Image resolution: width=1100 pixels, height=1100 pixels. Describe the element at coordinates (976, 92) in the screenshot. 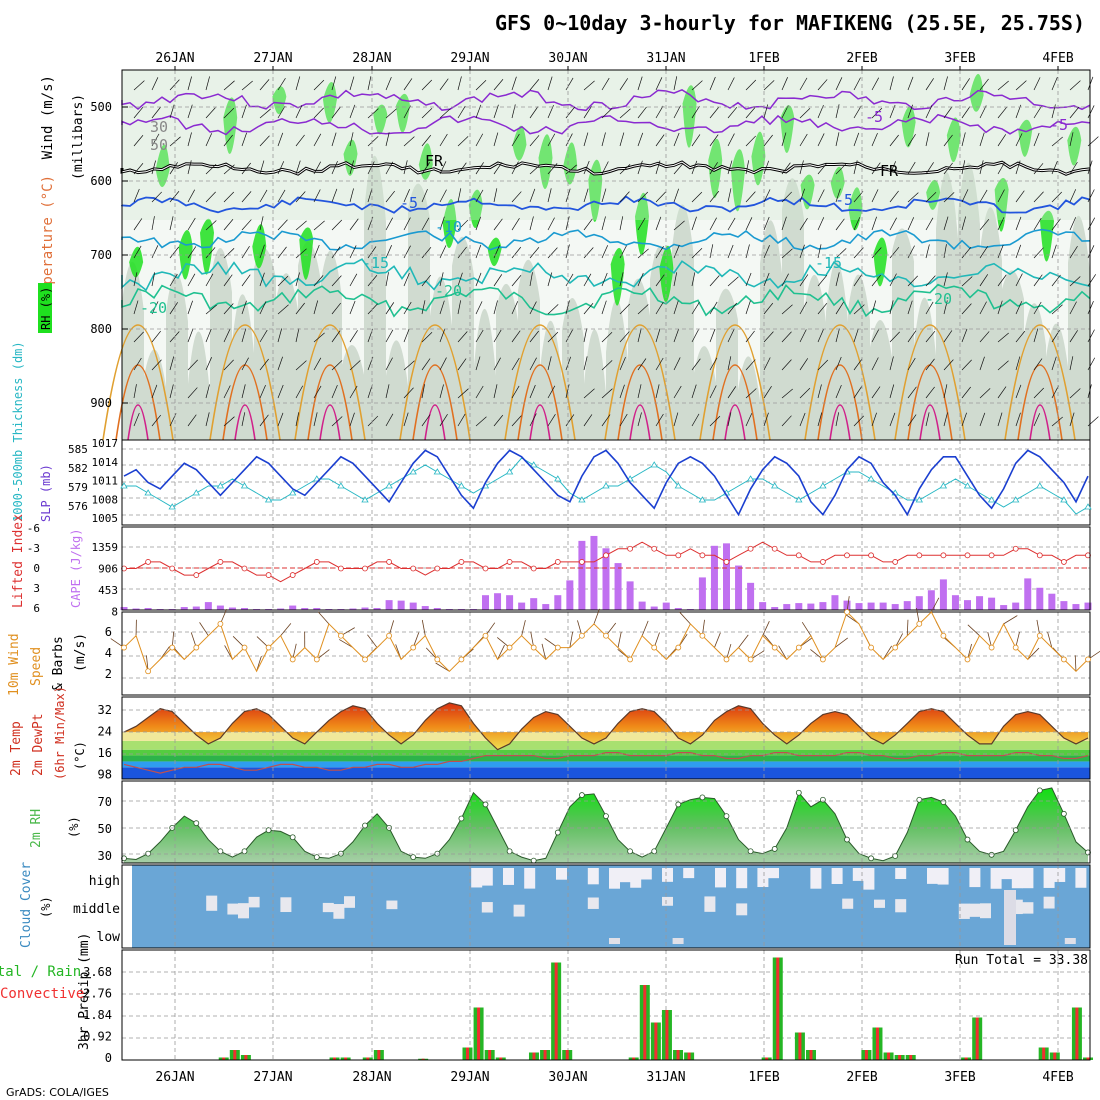

I see `rh-green-patch` at that location.